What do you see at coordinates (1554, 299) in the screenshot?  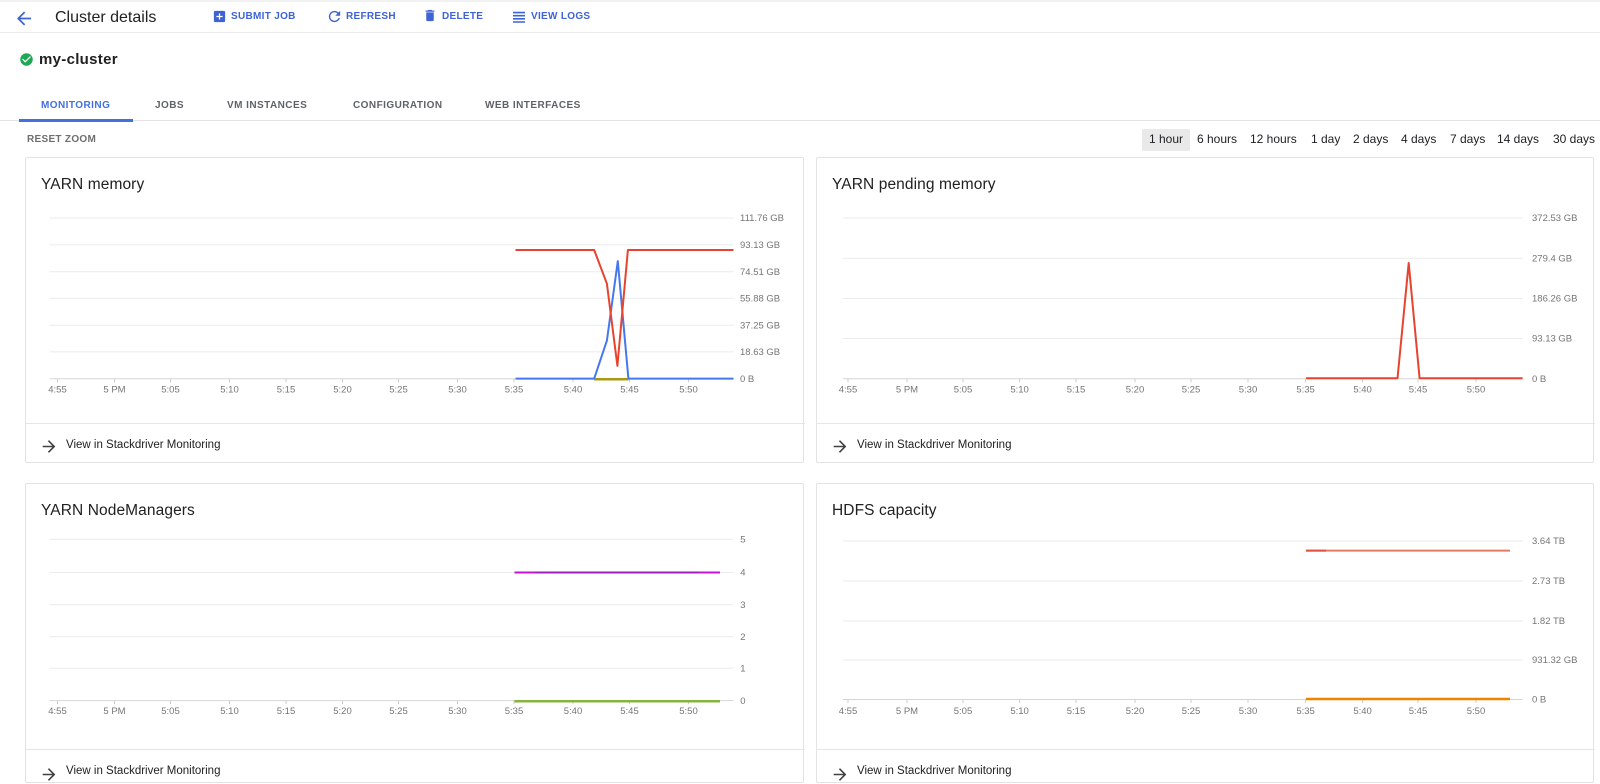 I see `svg-text: 186.26 GB` at bounding box center [1554, 299].